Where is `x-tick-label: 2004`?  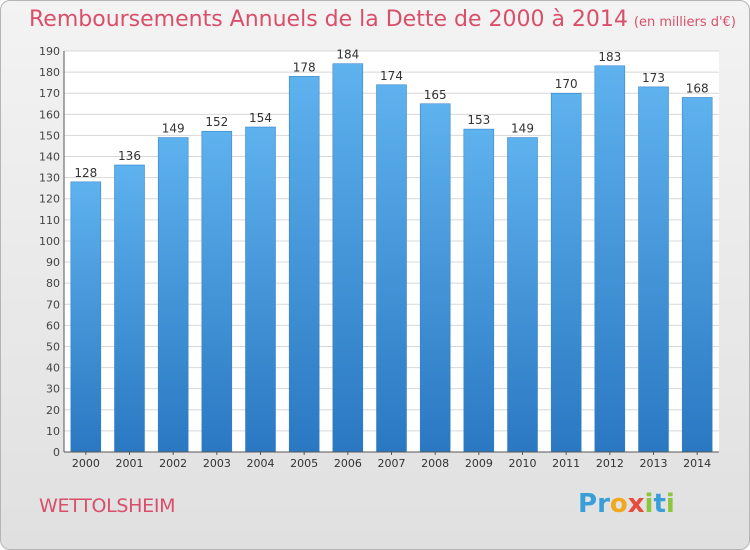 x-tick-label: 2004 is located at coordinates (261, 463).